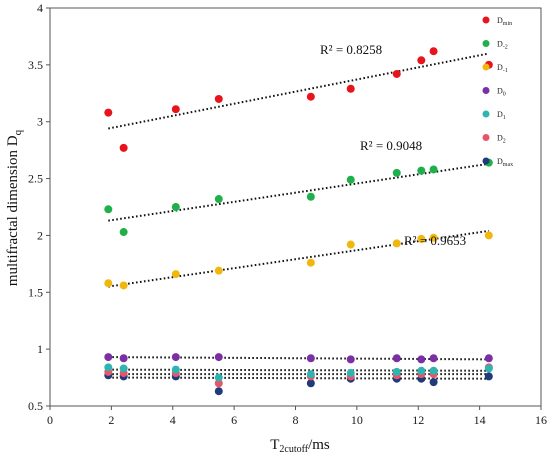  What do you see at coordinates (40, 122) in the screenshot?
I see `y-tick-label: 3` at bounding box center [40, 122].